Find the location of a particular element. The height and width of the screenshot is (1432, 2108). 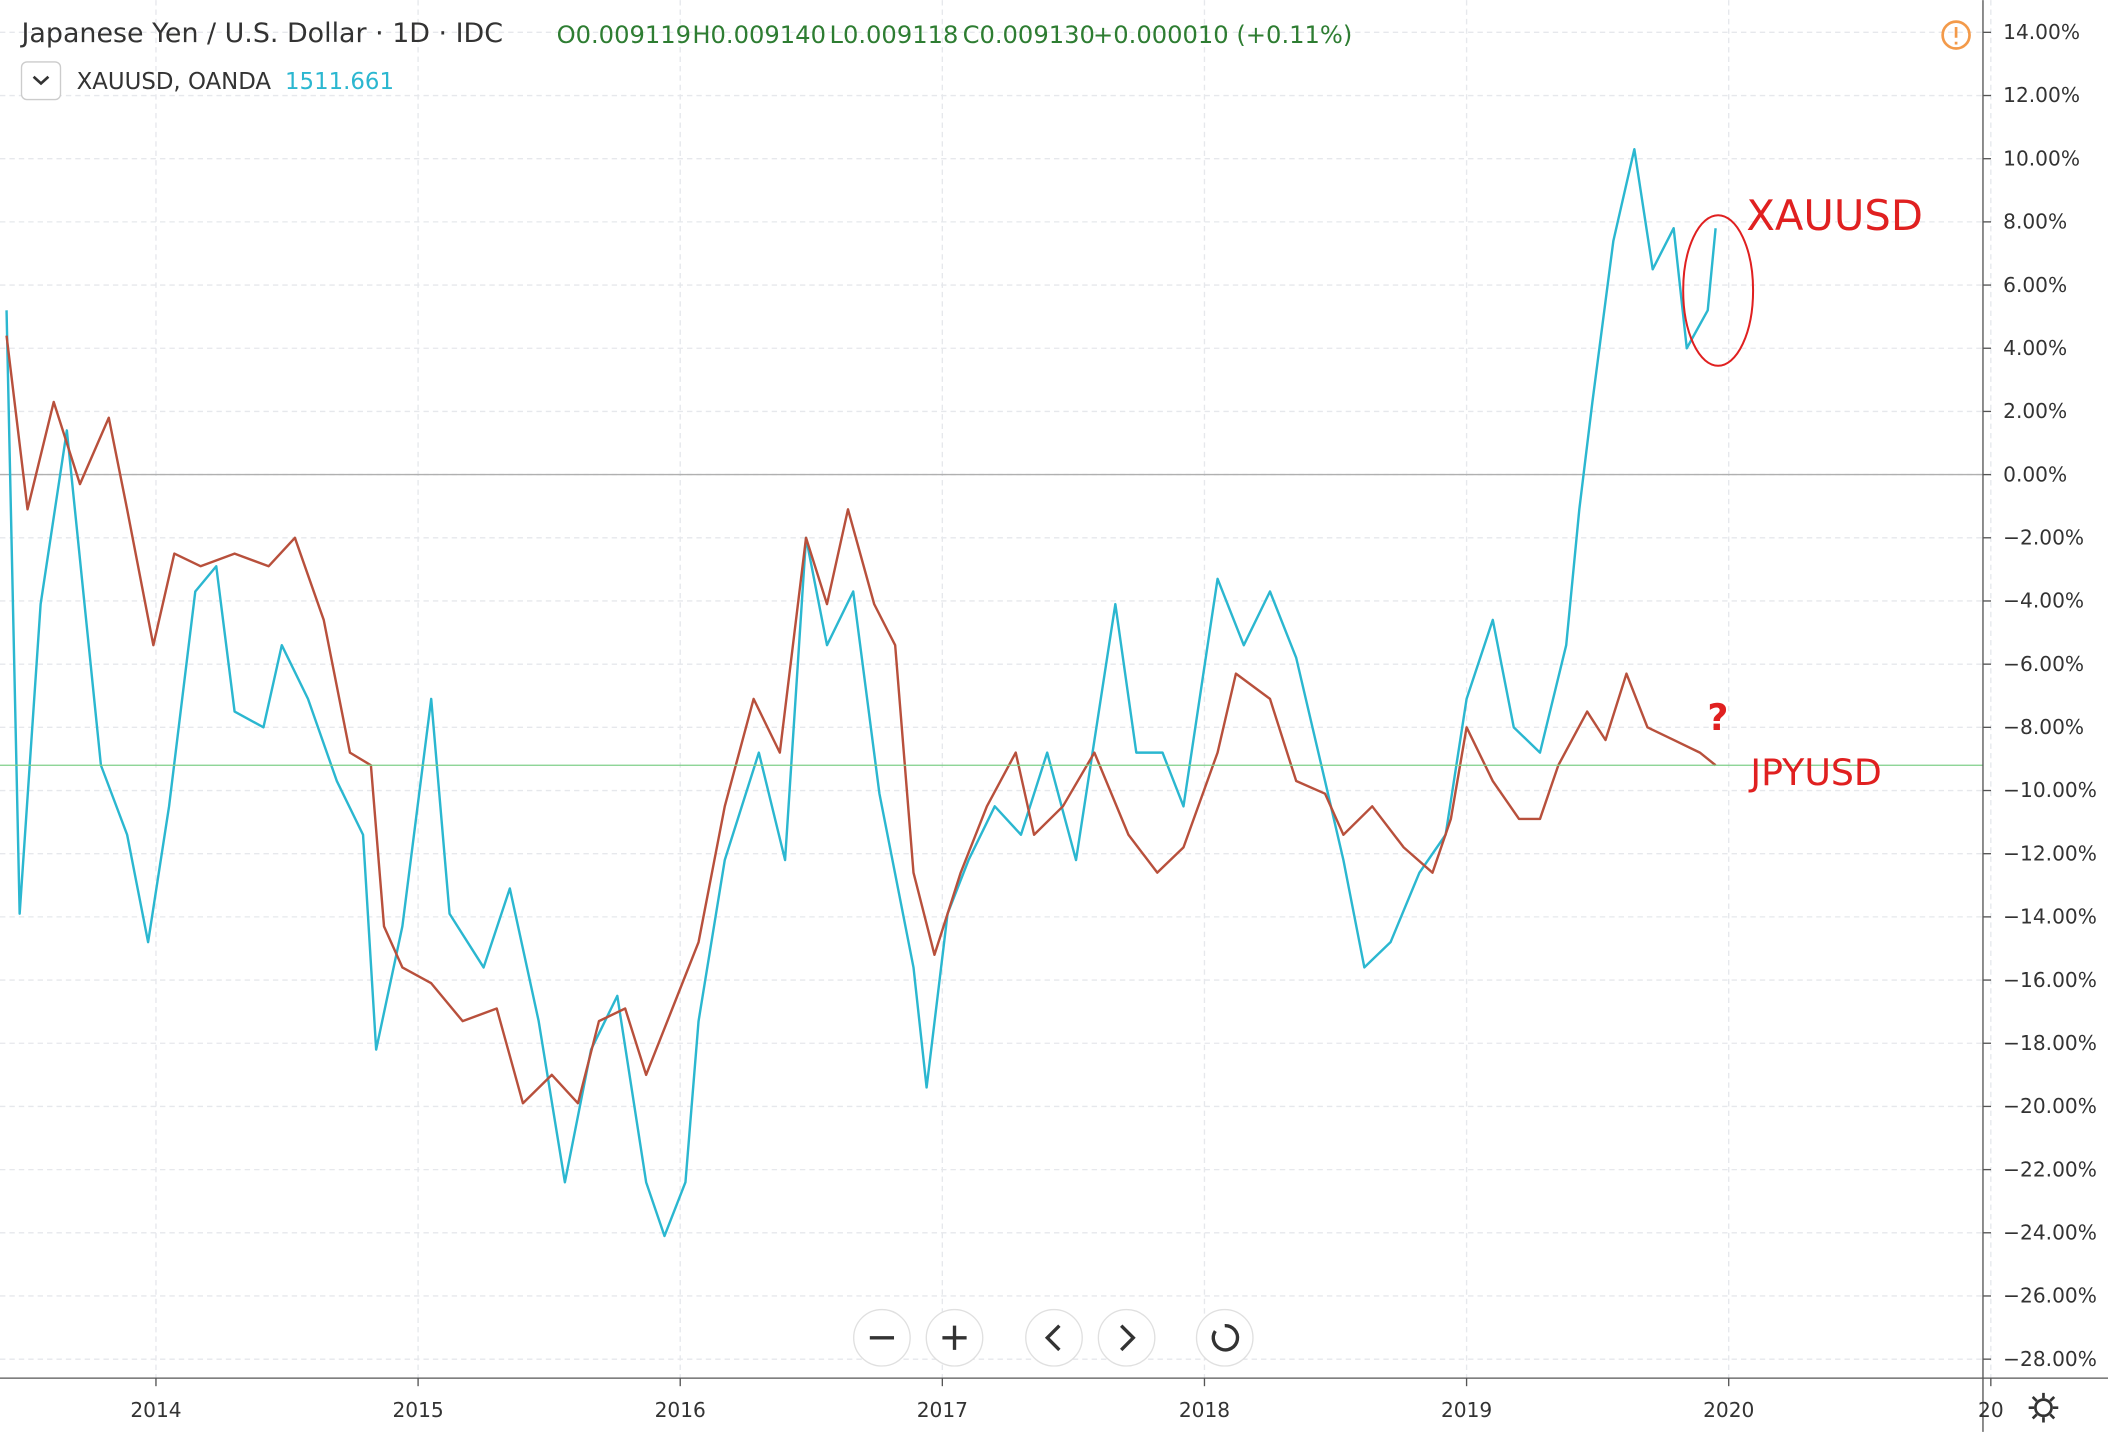

x-tick-label: 2020 is located at coordinates (1728, 1410).